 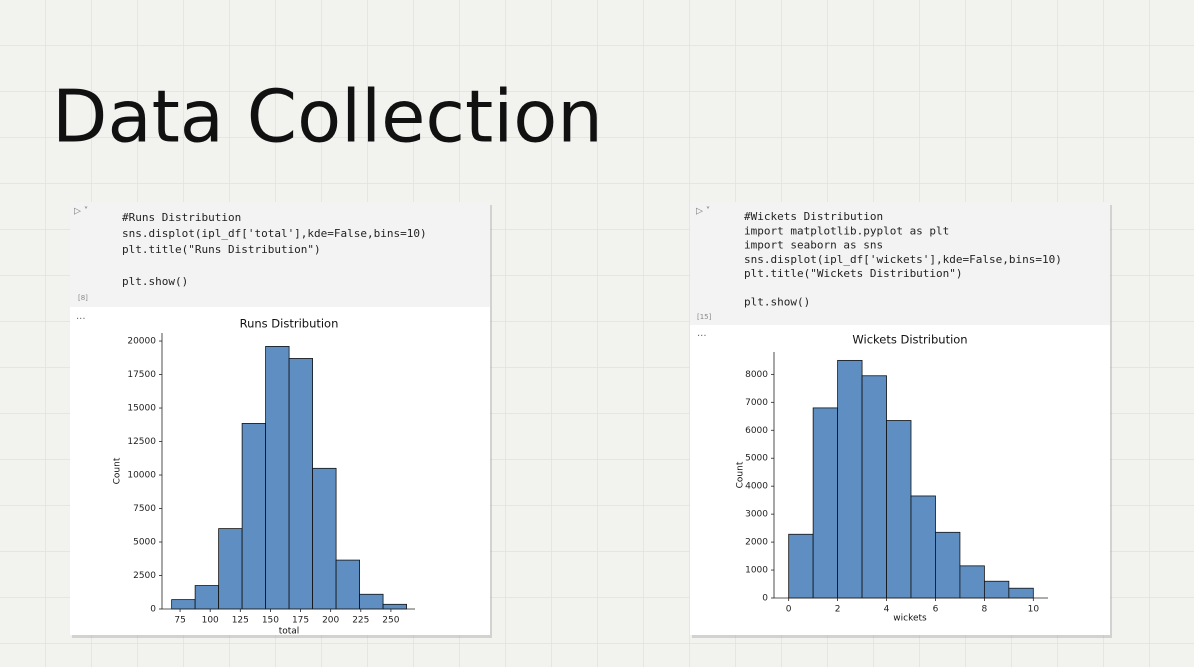 What do you see at coordinates (240, 621) in the screenshot?
I see `x-tick-label: 125` at bounding box center [240, 621].